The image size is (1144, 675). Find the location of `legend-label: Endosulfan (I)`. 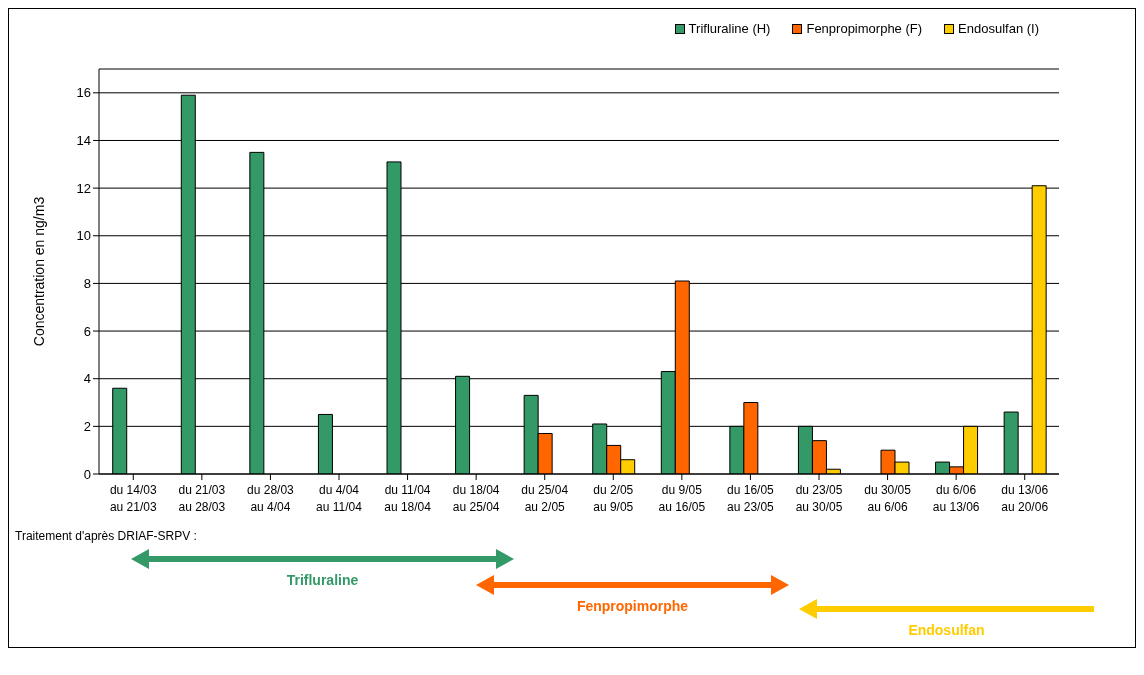

legend-label: Endosulfan (I) is located at coordinates (998, 28).